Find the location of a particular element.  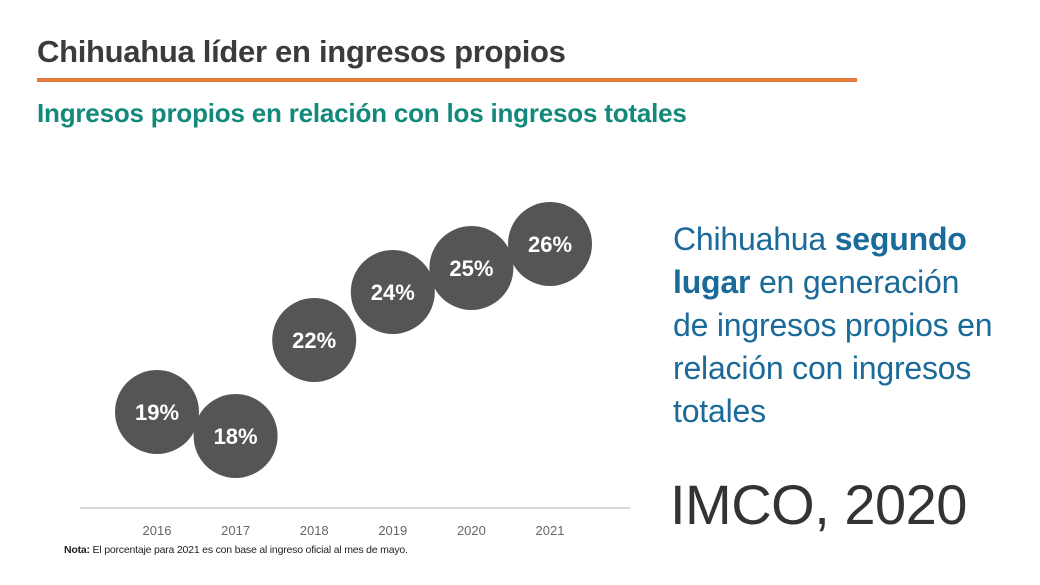

data-label: 24% is located at coordinates (393, 292).